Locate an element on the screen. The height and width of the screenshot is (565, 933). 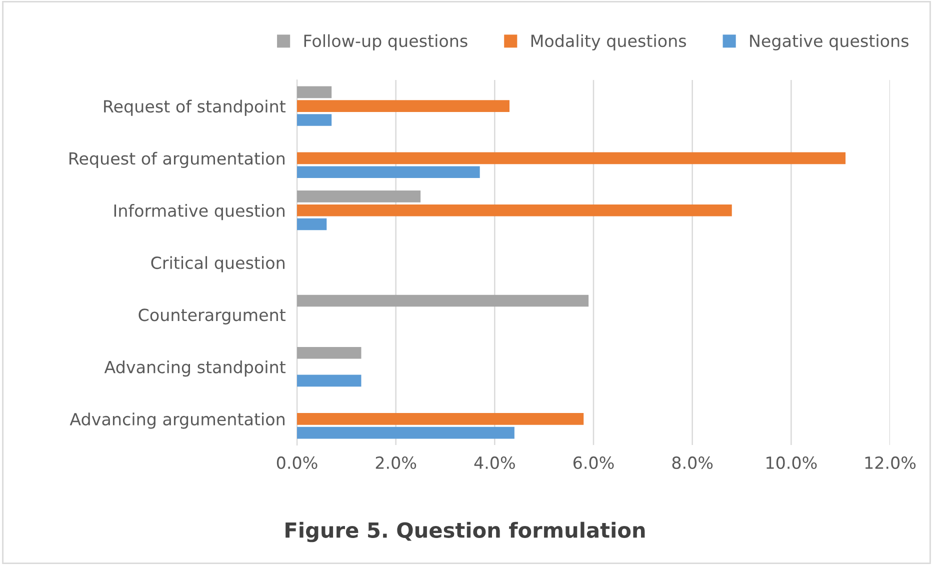
text: Figure 5. Question formulation is located at coordinates (465, 532).